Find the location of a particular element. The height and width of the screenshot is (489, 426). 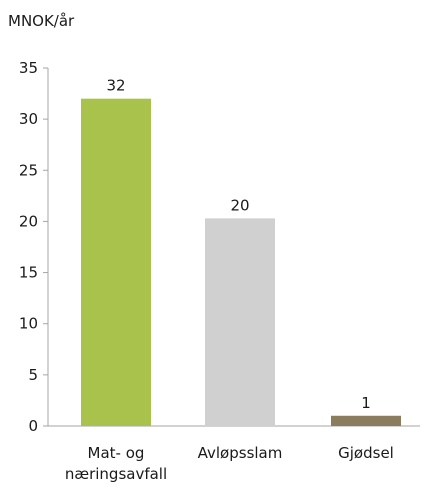

y-tick-label: 30 is located at coordinates (28, 119).